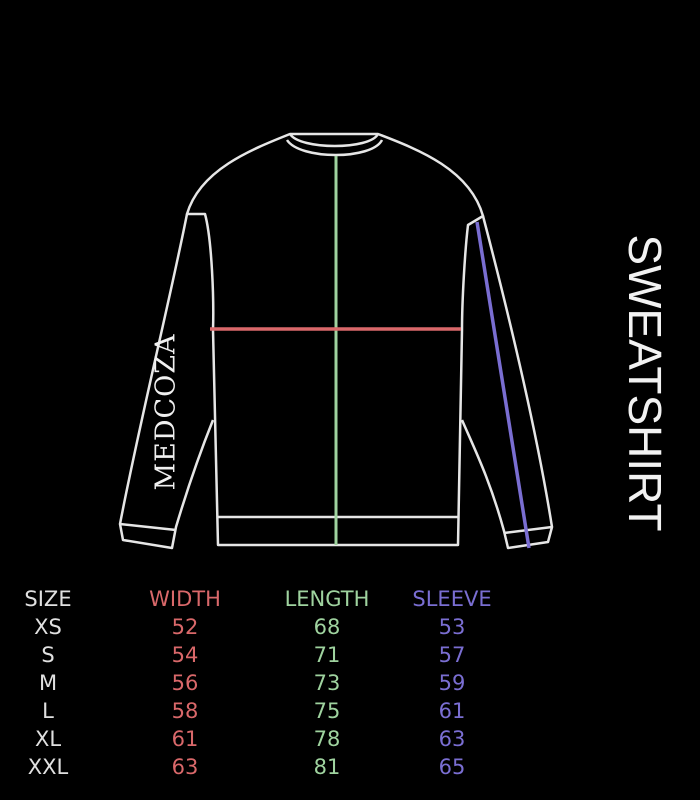 Image resolution: width=700 pixels, height=800 pixels. I want to click on size-cell: XXL, so click(48, 767).